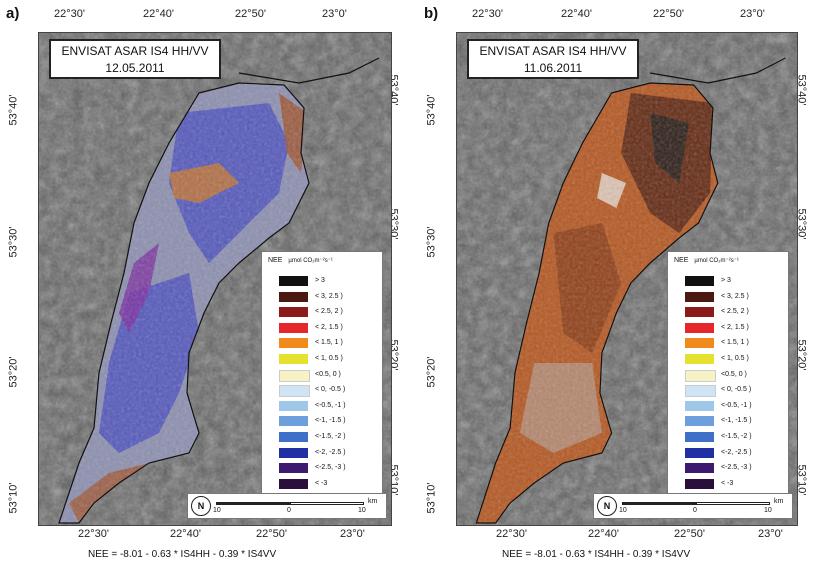  I want to click on panel-letter: a), so click(13, 13).